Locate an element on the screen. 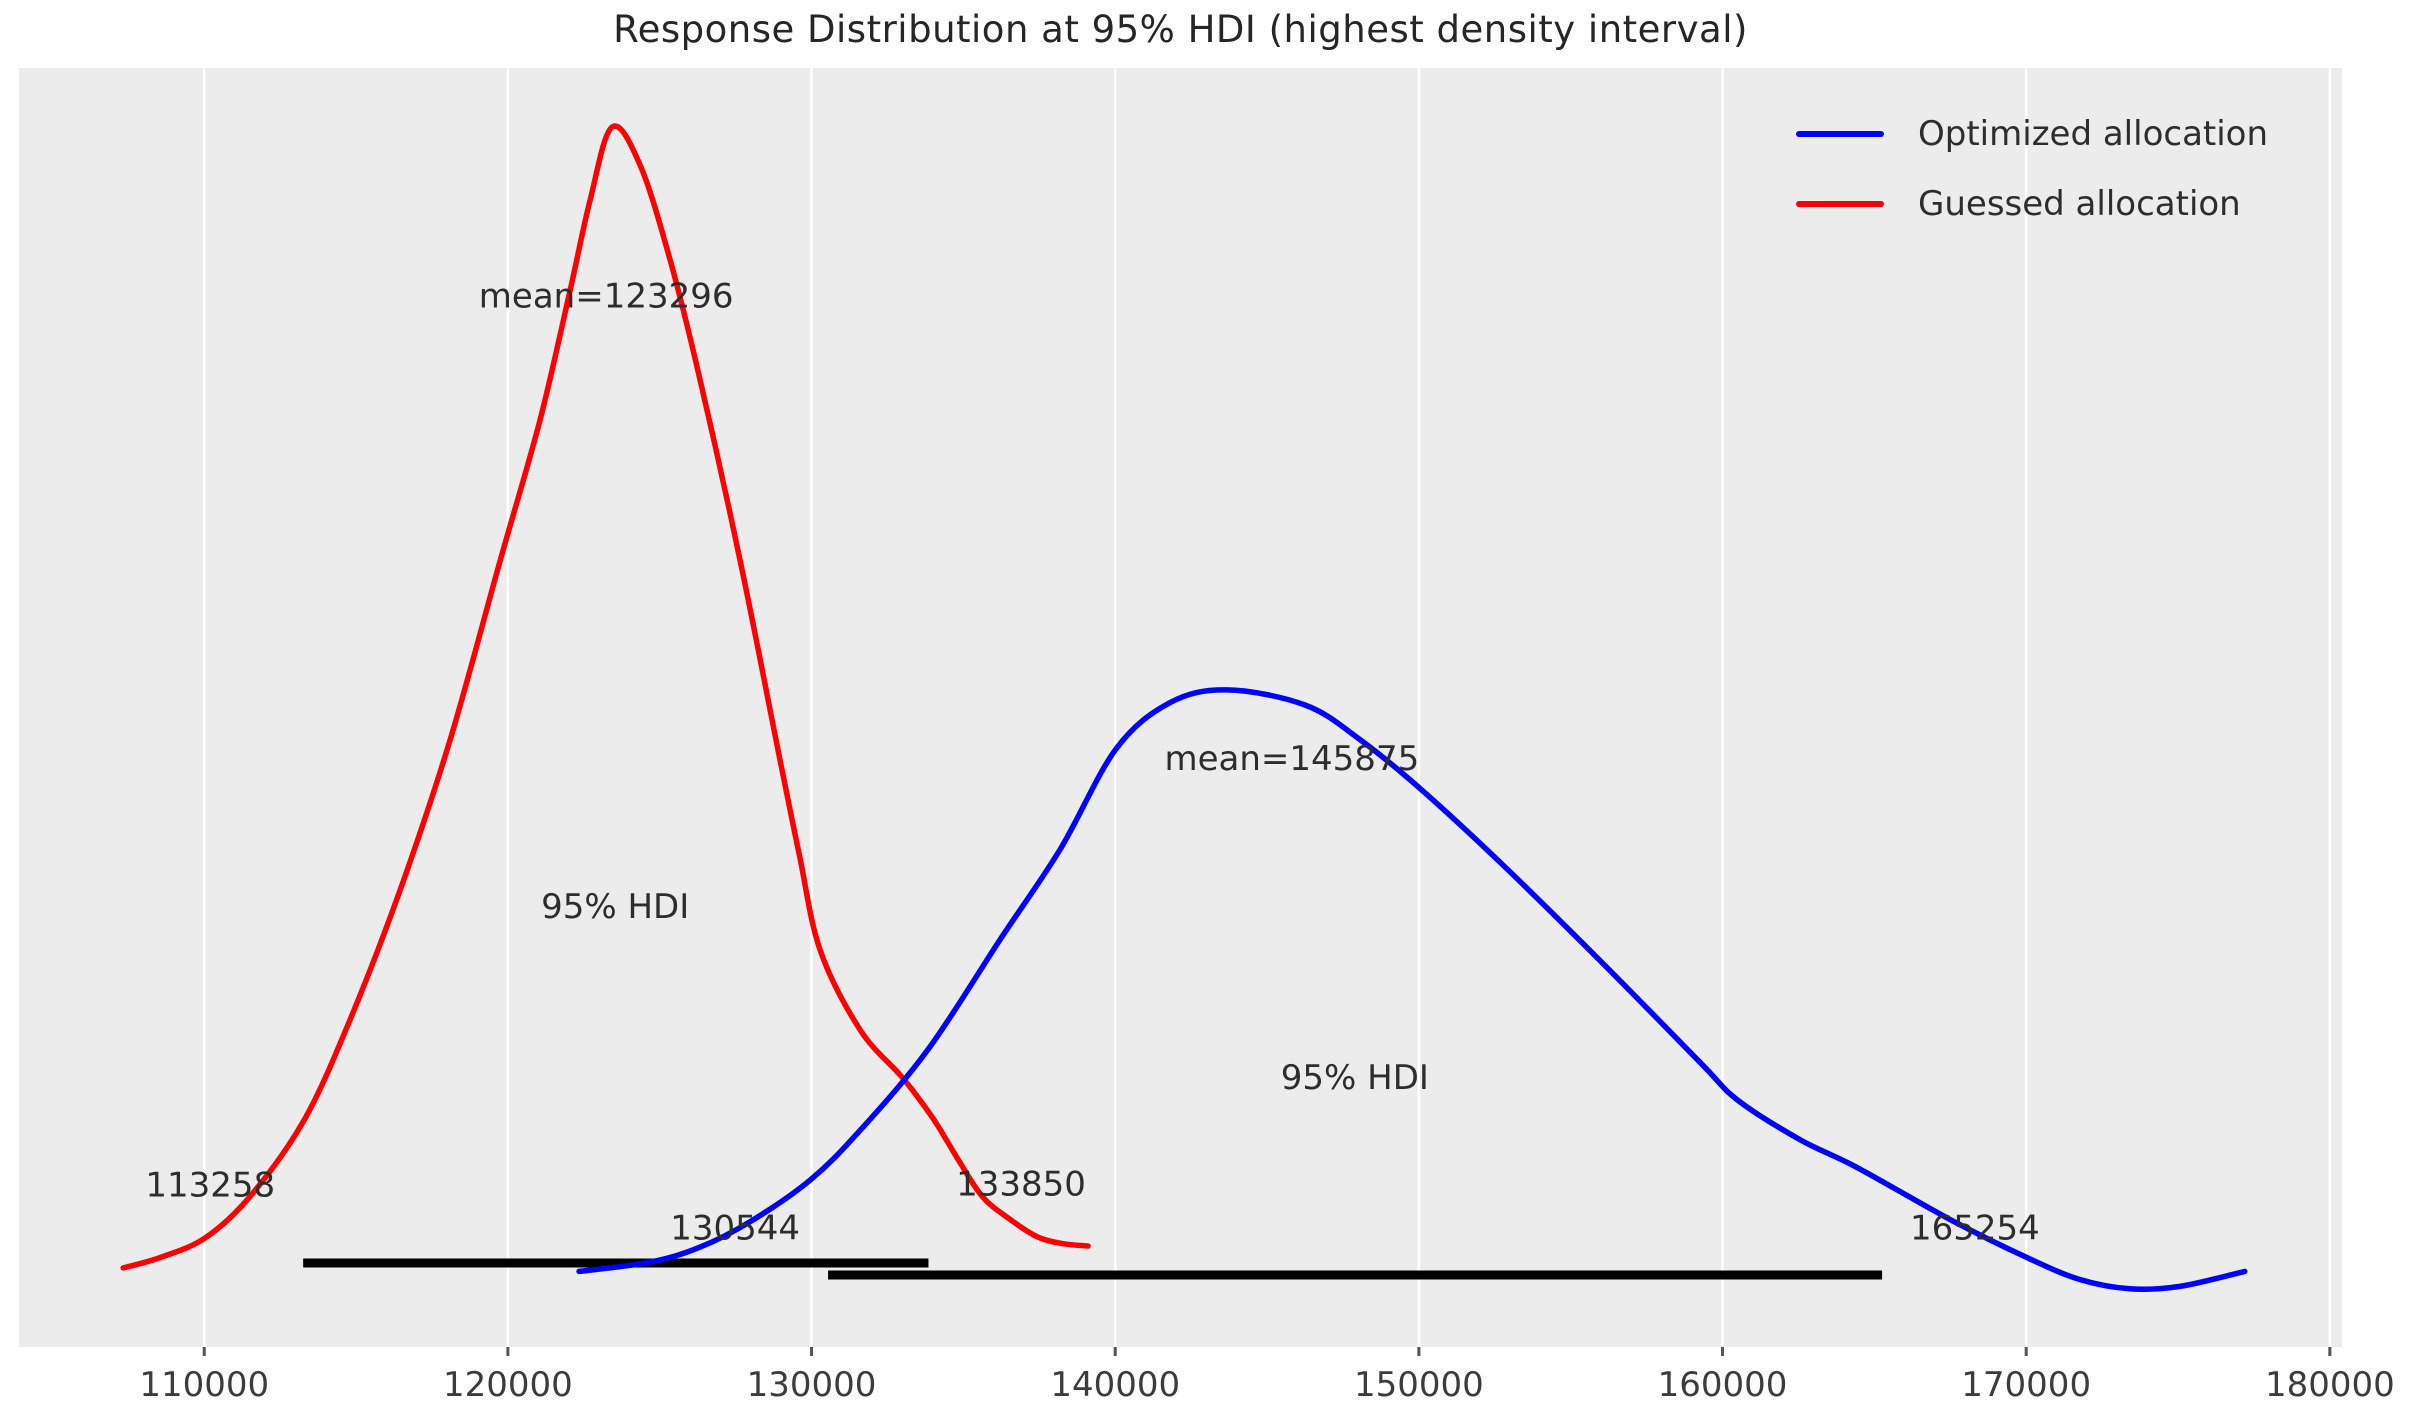  annotation-7: 165254 is located at coordinates (1975, 1228).